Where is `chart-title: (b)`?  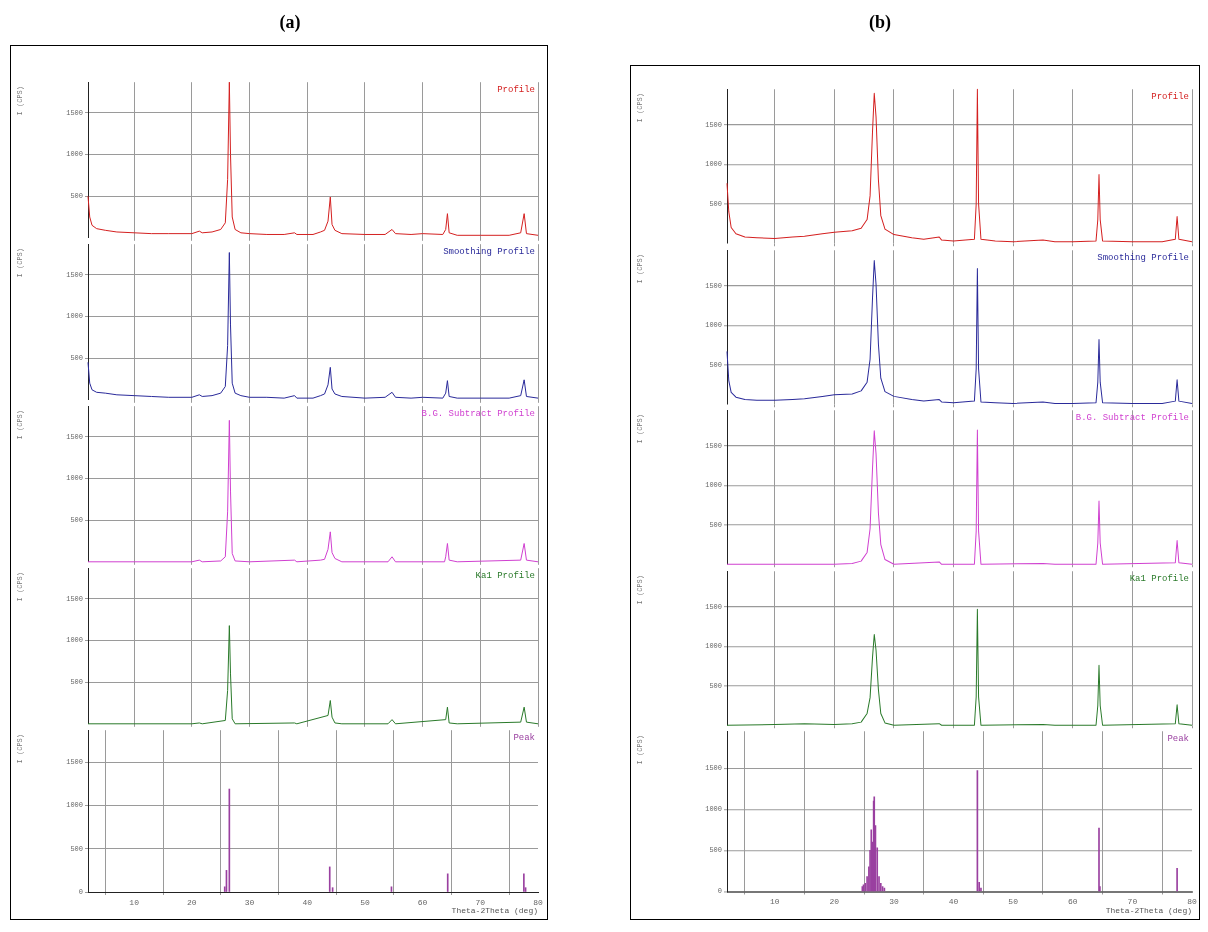 chart-title: (b) is located at coordinates (880, 22).